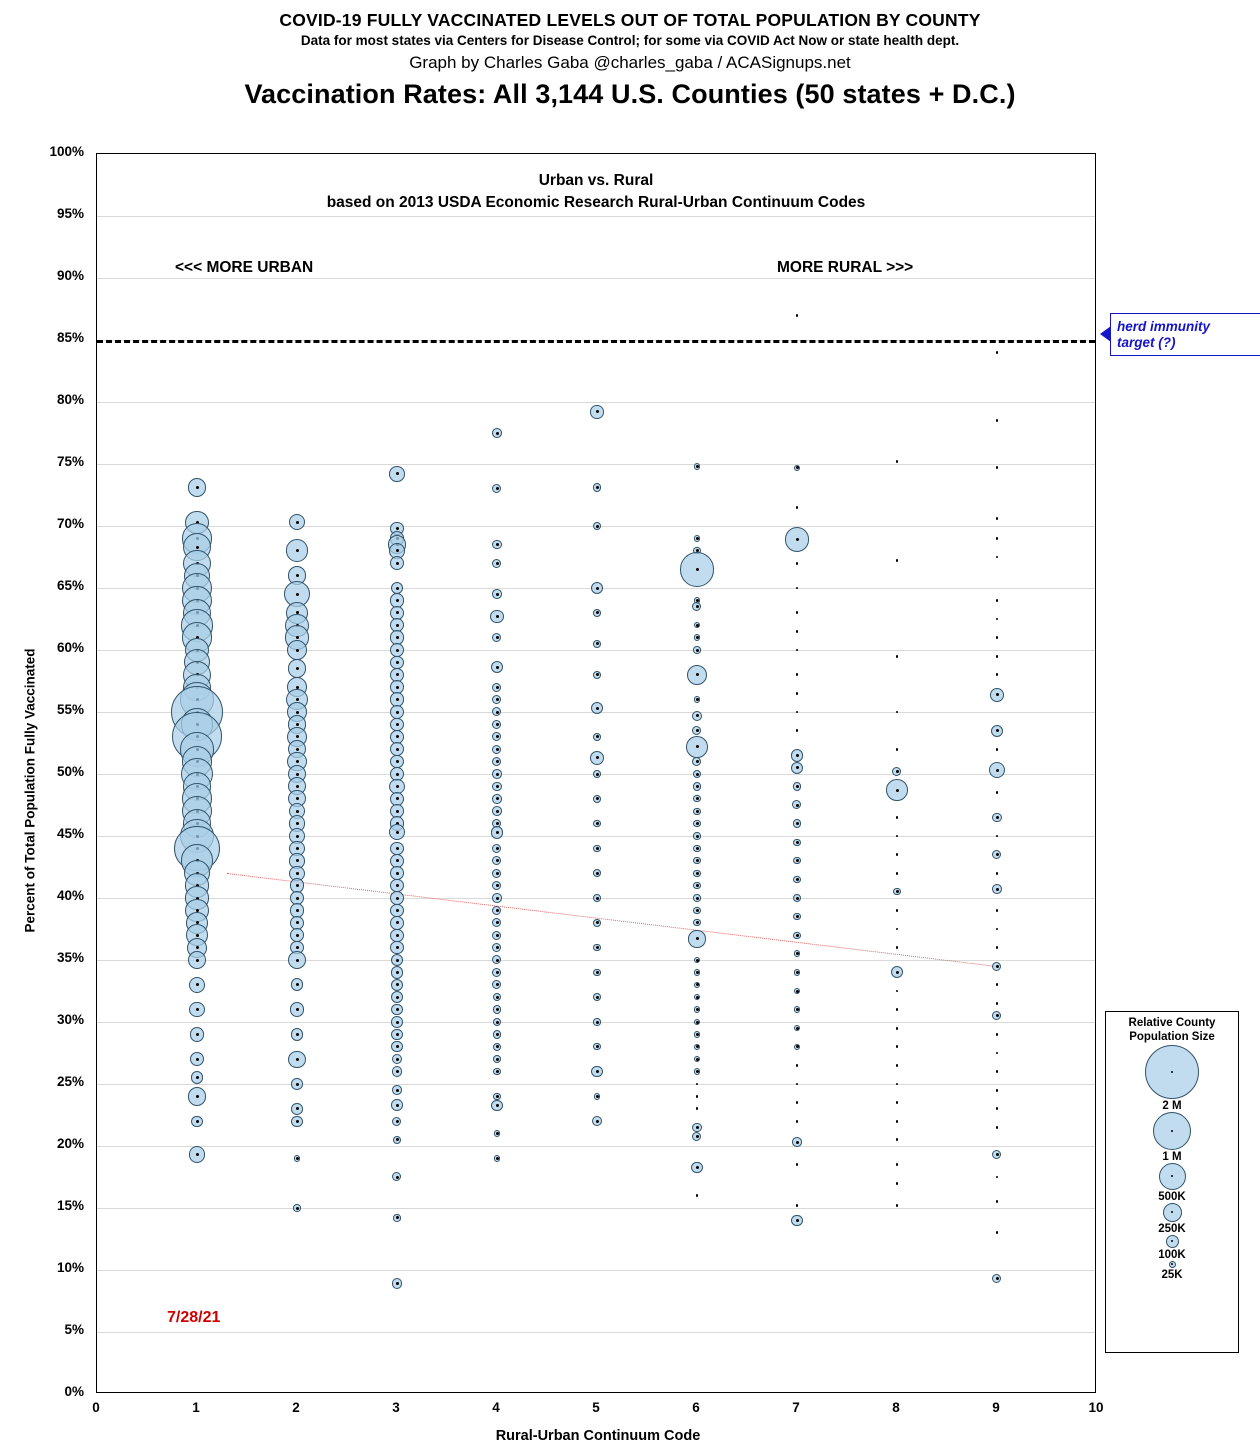 Image resolution: width=1260 pixels, height=1444 pixels. I want to click on size-legend-circle, so click(1172, 1241).